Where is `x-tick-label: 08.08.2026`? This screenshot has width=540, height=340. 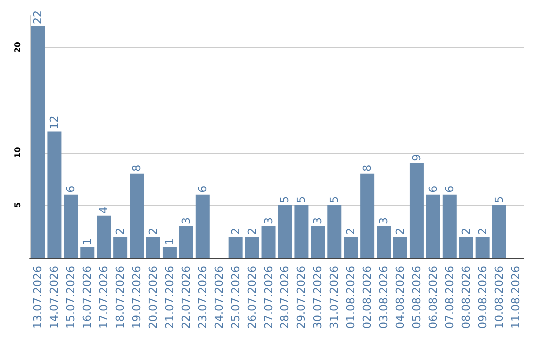 x-tick-label: 08.08.2026 is located at coordinates (466, 298).